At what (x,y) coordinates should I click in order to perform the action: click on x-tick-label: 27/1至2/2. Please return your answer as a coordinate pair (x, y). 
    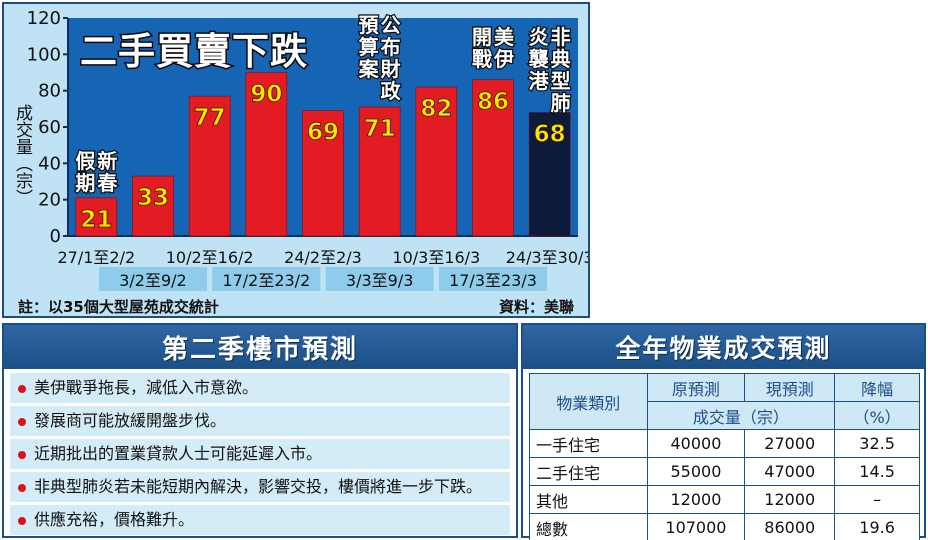
    Looking at the image, I should click on (96, 257).